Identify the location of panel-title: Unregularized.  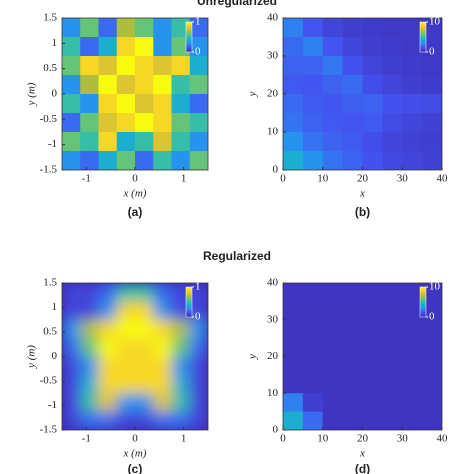
(237, 4).